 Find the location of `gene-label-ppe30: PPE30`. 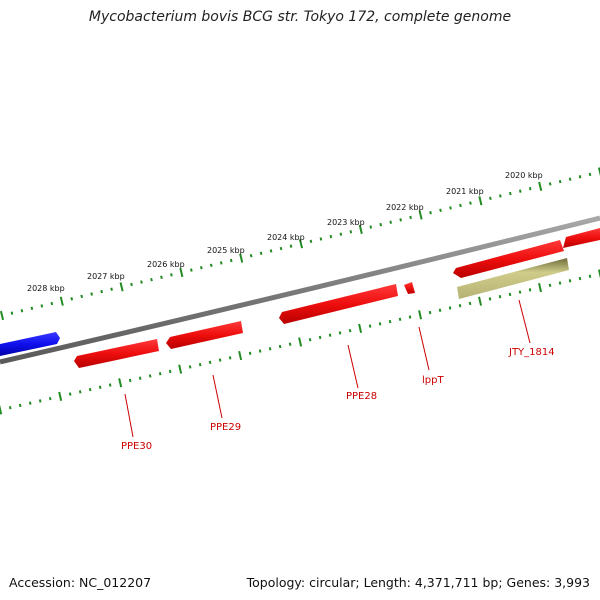

gene-label-ppe30: PPE30 is located at coordinates (136, 446).